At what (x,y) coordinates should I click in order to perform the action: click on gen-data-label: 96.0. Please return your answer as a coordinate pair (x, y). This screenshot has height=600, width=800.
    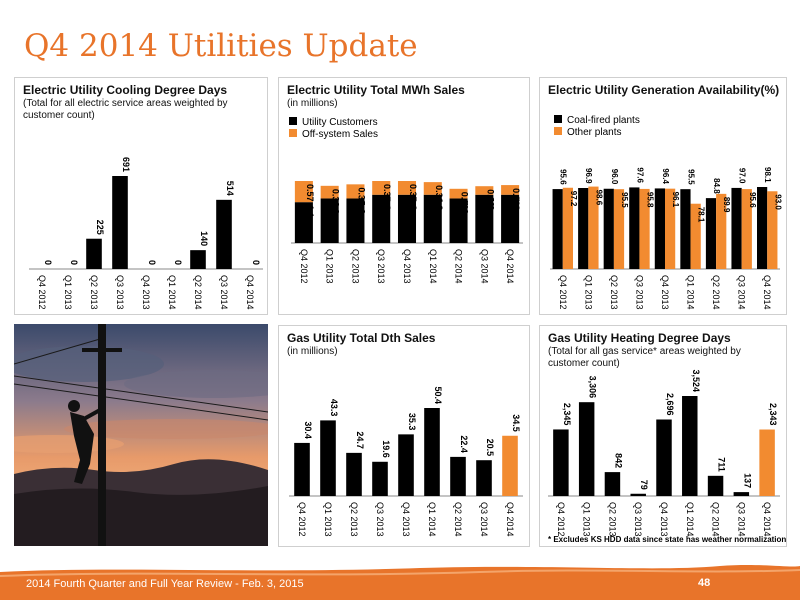
    Looking at the image, I should click on (614, 177).